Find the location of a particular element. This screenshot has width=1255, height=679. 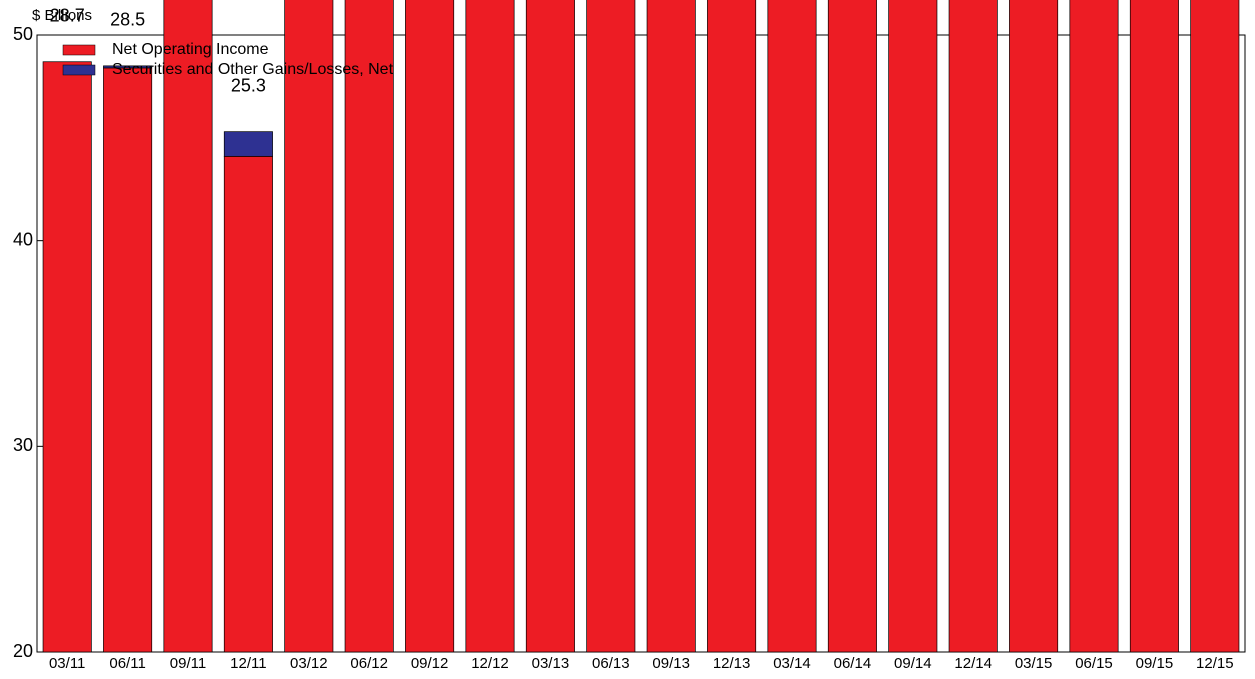

x-tick-label: 12/14 is located at coordinates (973, 663).